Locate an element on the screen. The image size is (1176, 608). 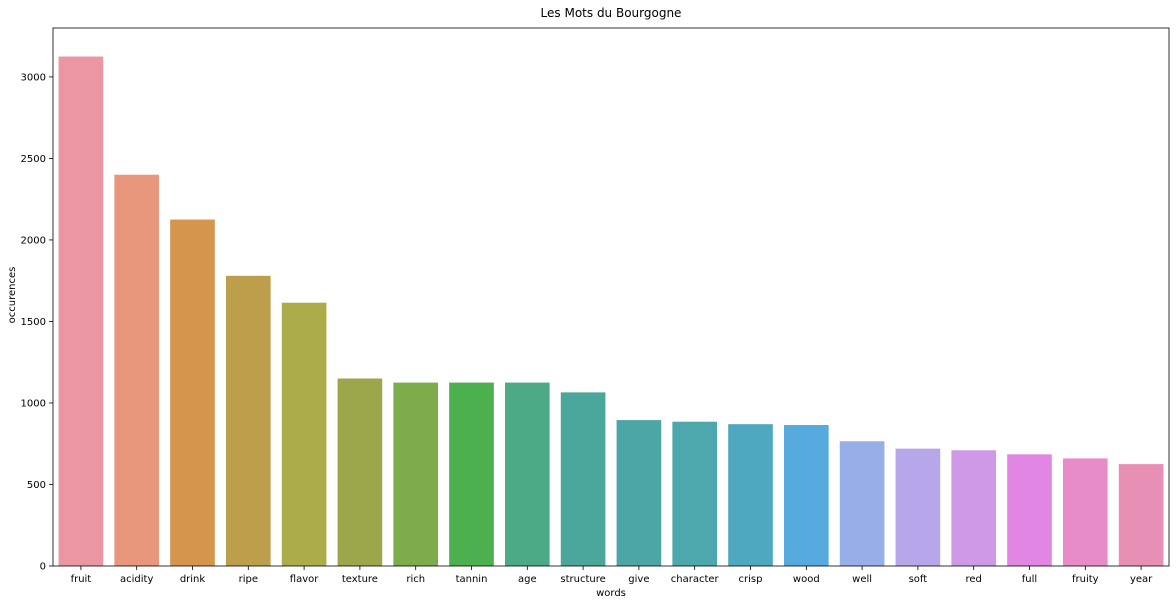
x-tick-label: structure is located at coordinates (582, 579).